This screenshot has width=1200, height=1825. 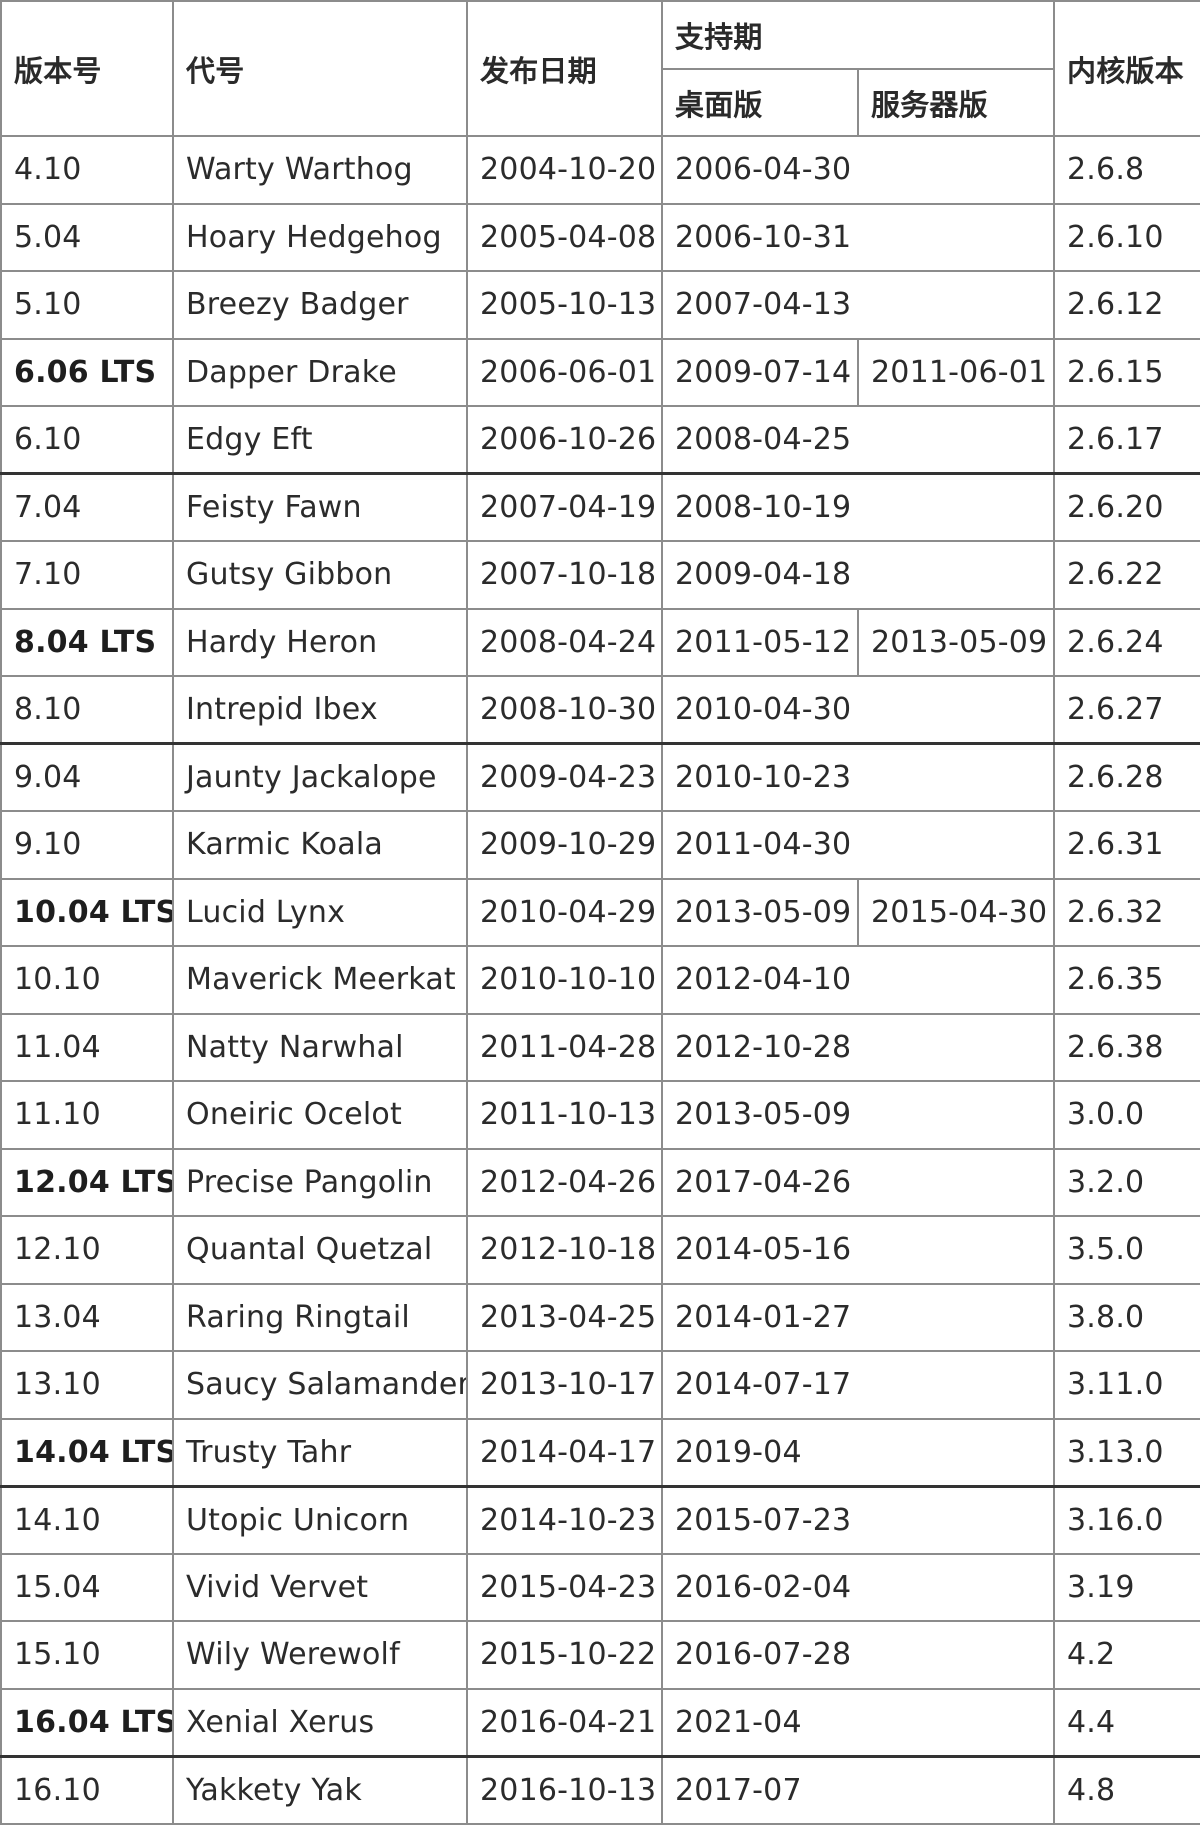 I want to click on desktop-support-cell: 2013-05-09, so click(x=760, y=912).